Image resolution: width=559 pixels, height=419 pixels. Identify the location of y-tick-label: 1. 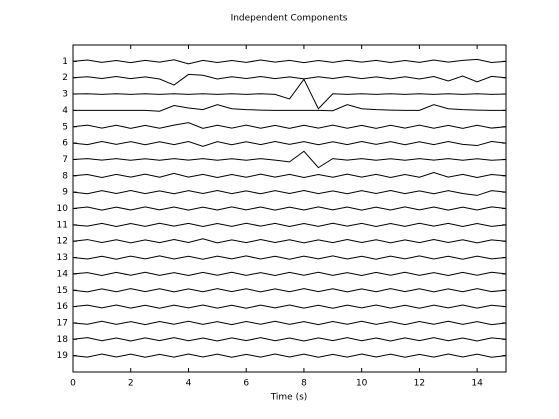
(65, 62).